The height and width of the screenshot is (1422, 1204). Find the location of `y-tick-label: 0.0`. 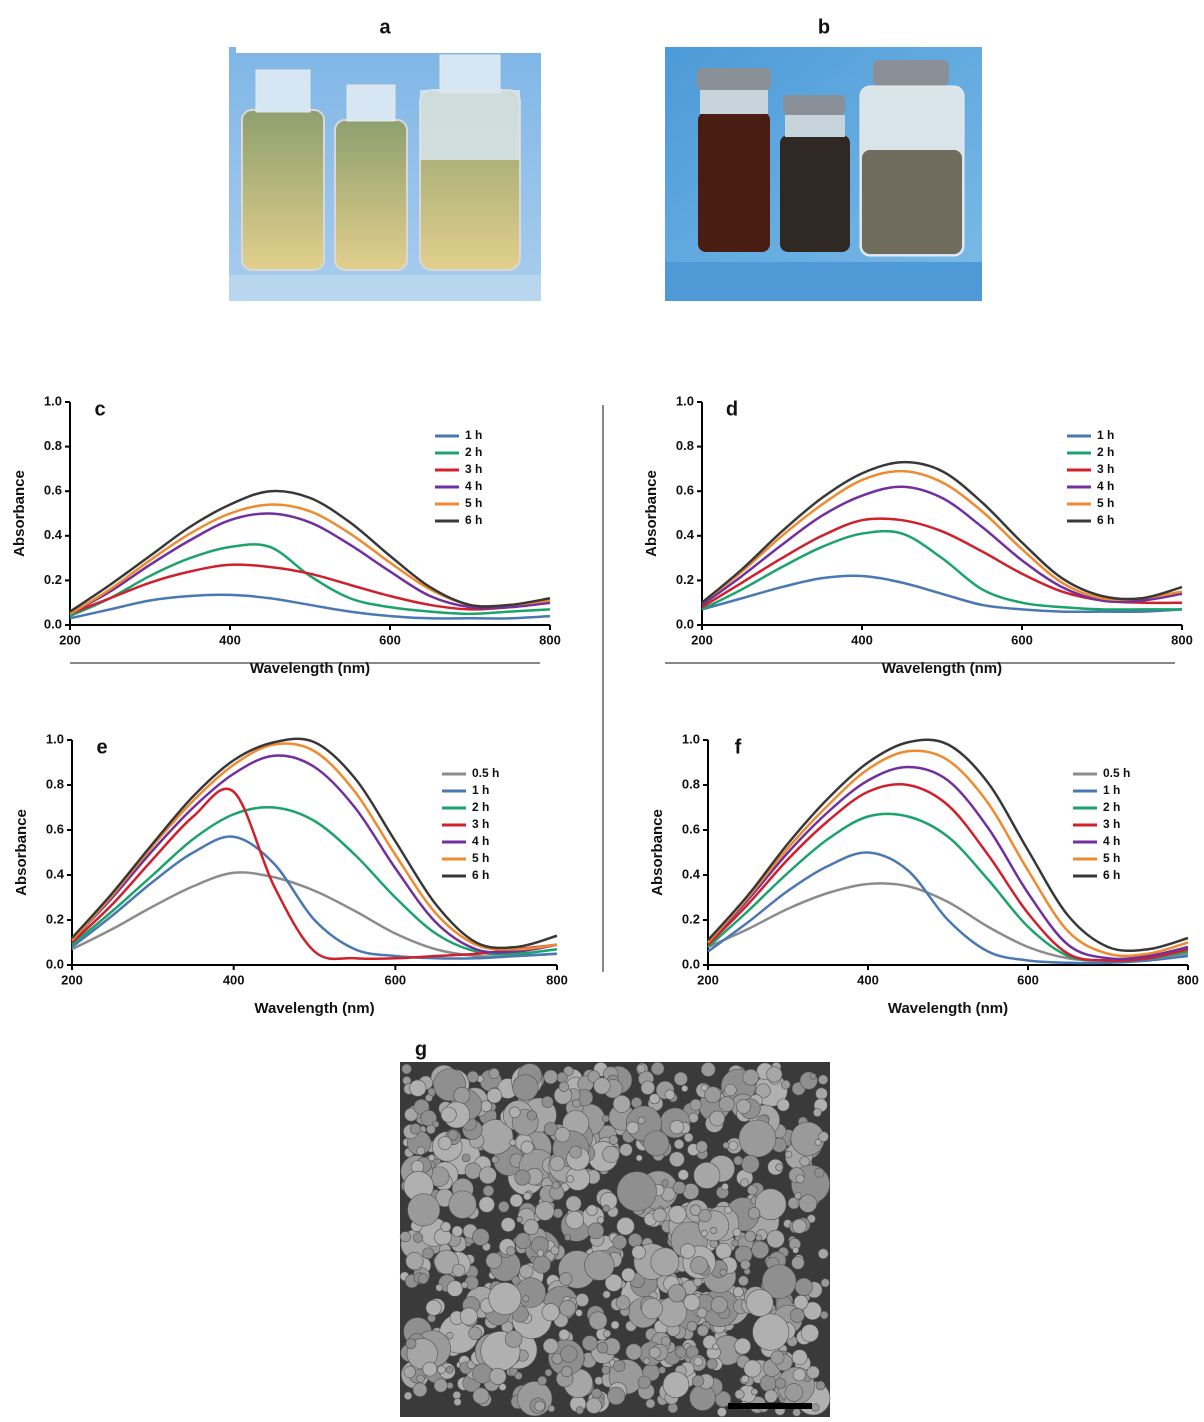

y-tick-label: 0.0 is located at coordinates (55, 963).